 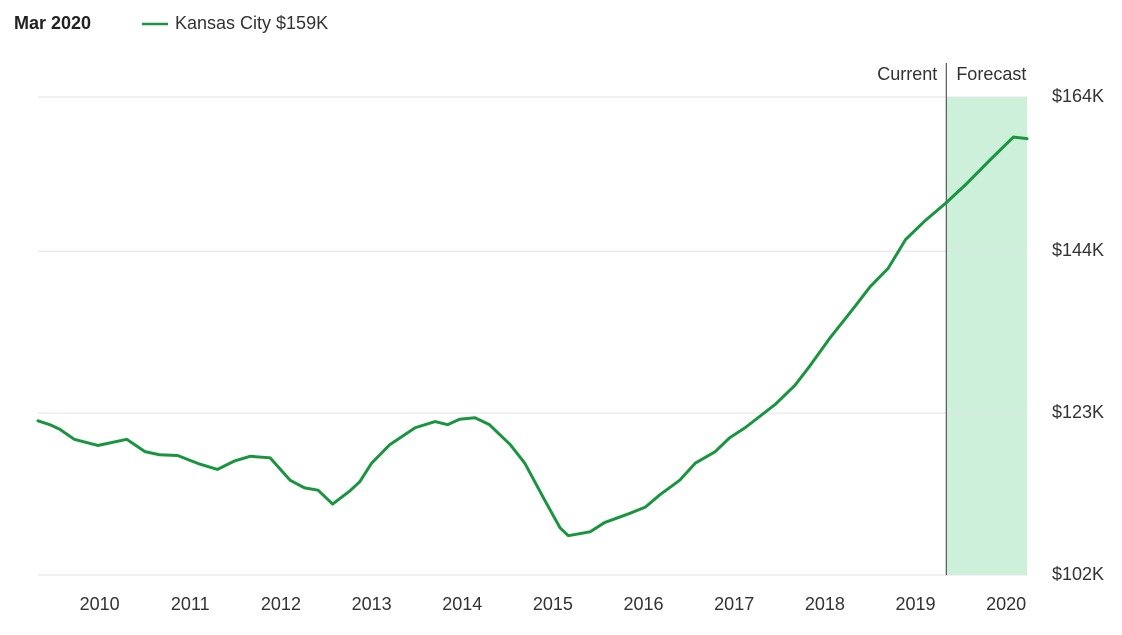 What do you see at coordinates (190, 604) in the screenshot?
I see `x-tick-label: 2011` at bounding box center [190, 604].